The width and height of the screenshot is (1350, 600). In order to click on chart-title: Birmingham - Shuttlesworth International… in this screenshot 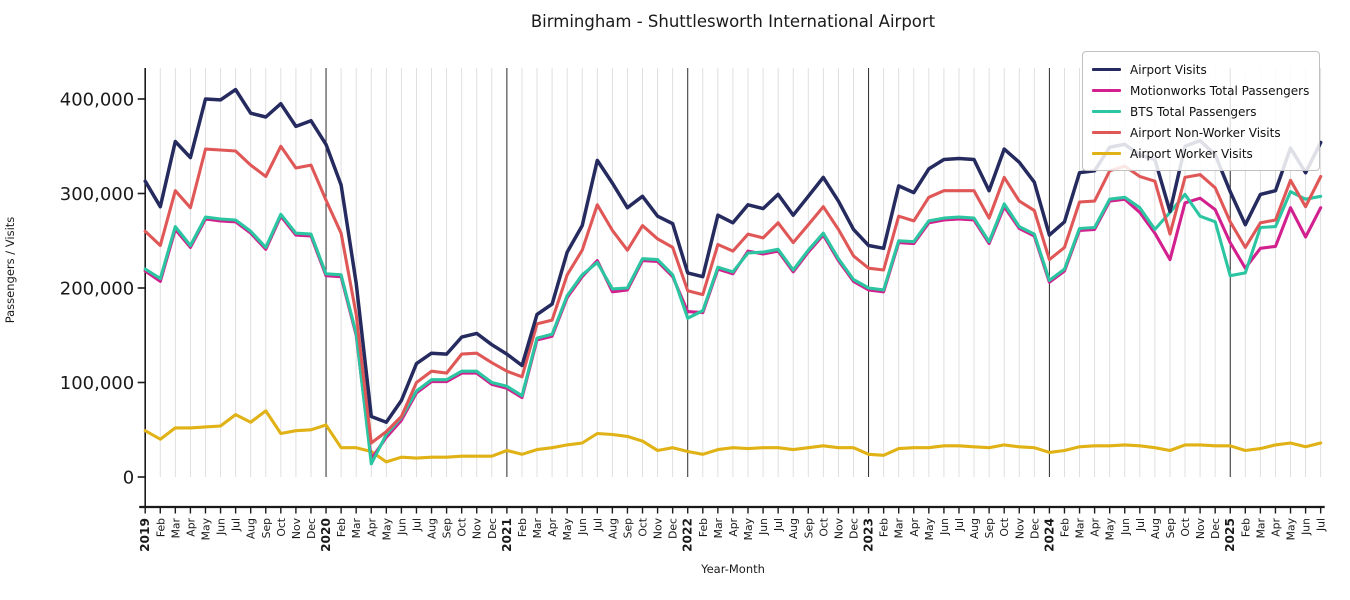, I will do `click(733, 21)`.